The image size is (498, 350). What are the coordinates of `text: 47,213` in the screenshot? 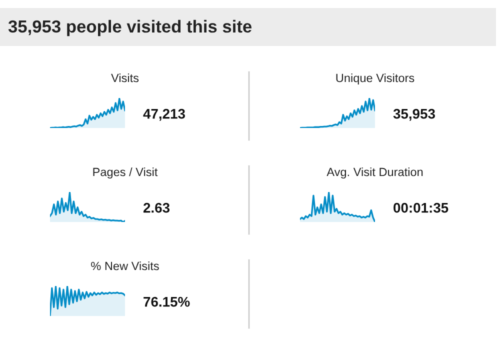 It's located at (164, 114).